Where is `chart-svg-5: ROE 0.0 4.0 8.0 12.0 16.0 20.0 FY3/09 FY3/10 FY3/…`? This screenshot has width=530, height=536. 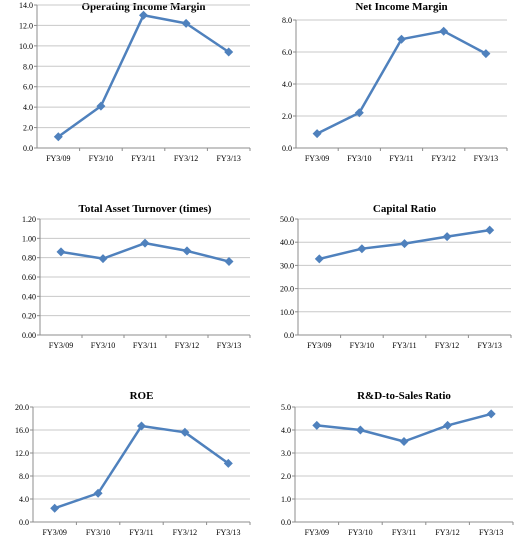 chart-svg-5: ROE 0.0 4.0 8.0 12.0 16.0 20.0 FY3/09 FY3/10 FY3/… is located at coordinates (133, 463).